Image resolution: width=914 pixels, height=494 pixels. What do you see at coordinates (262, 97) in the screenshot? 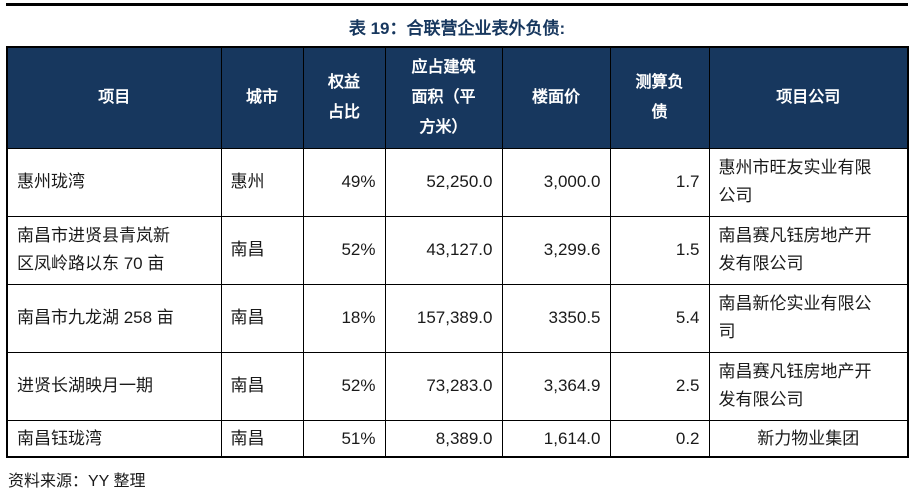
I see `column-header-city: 城市` at bounding box center [262, 97].